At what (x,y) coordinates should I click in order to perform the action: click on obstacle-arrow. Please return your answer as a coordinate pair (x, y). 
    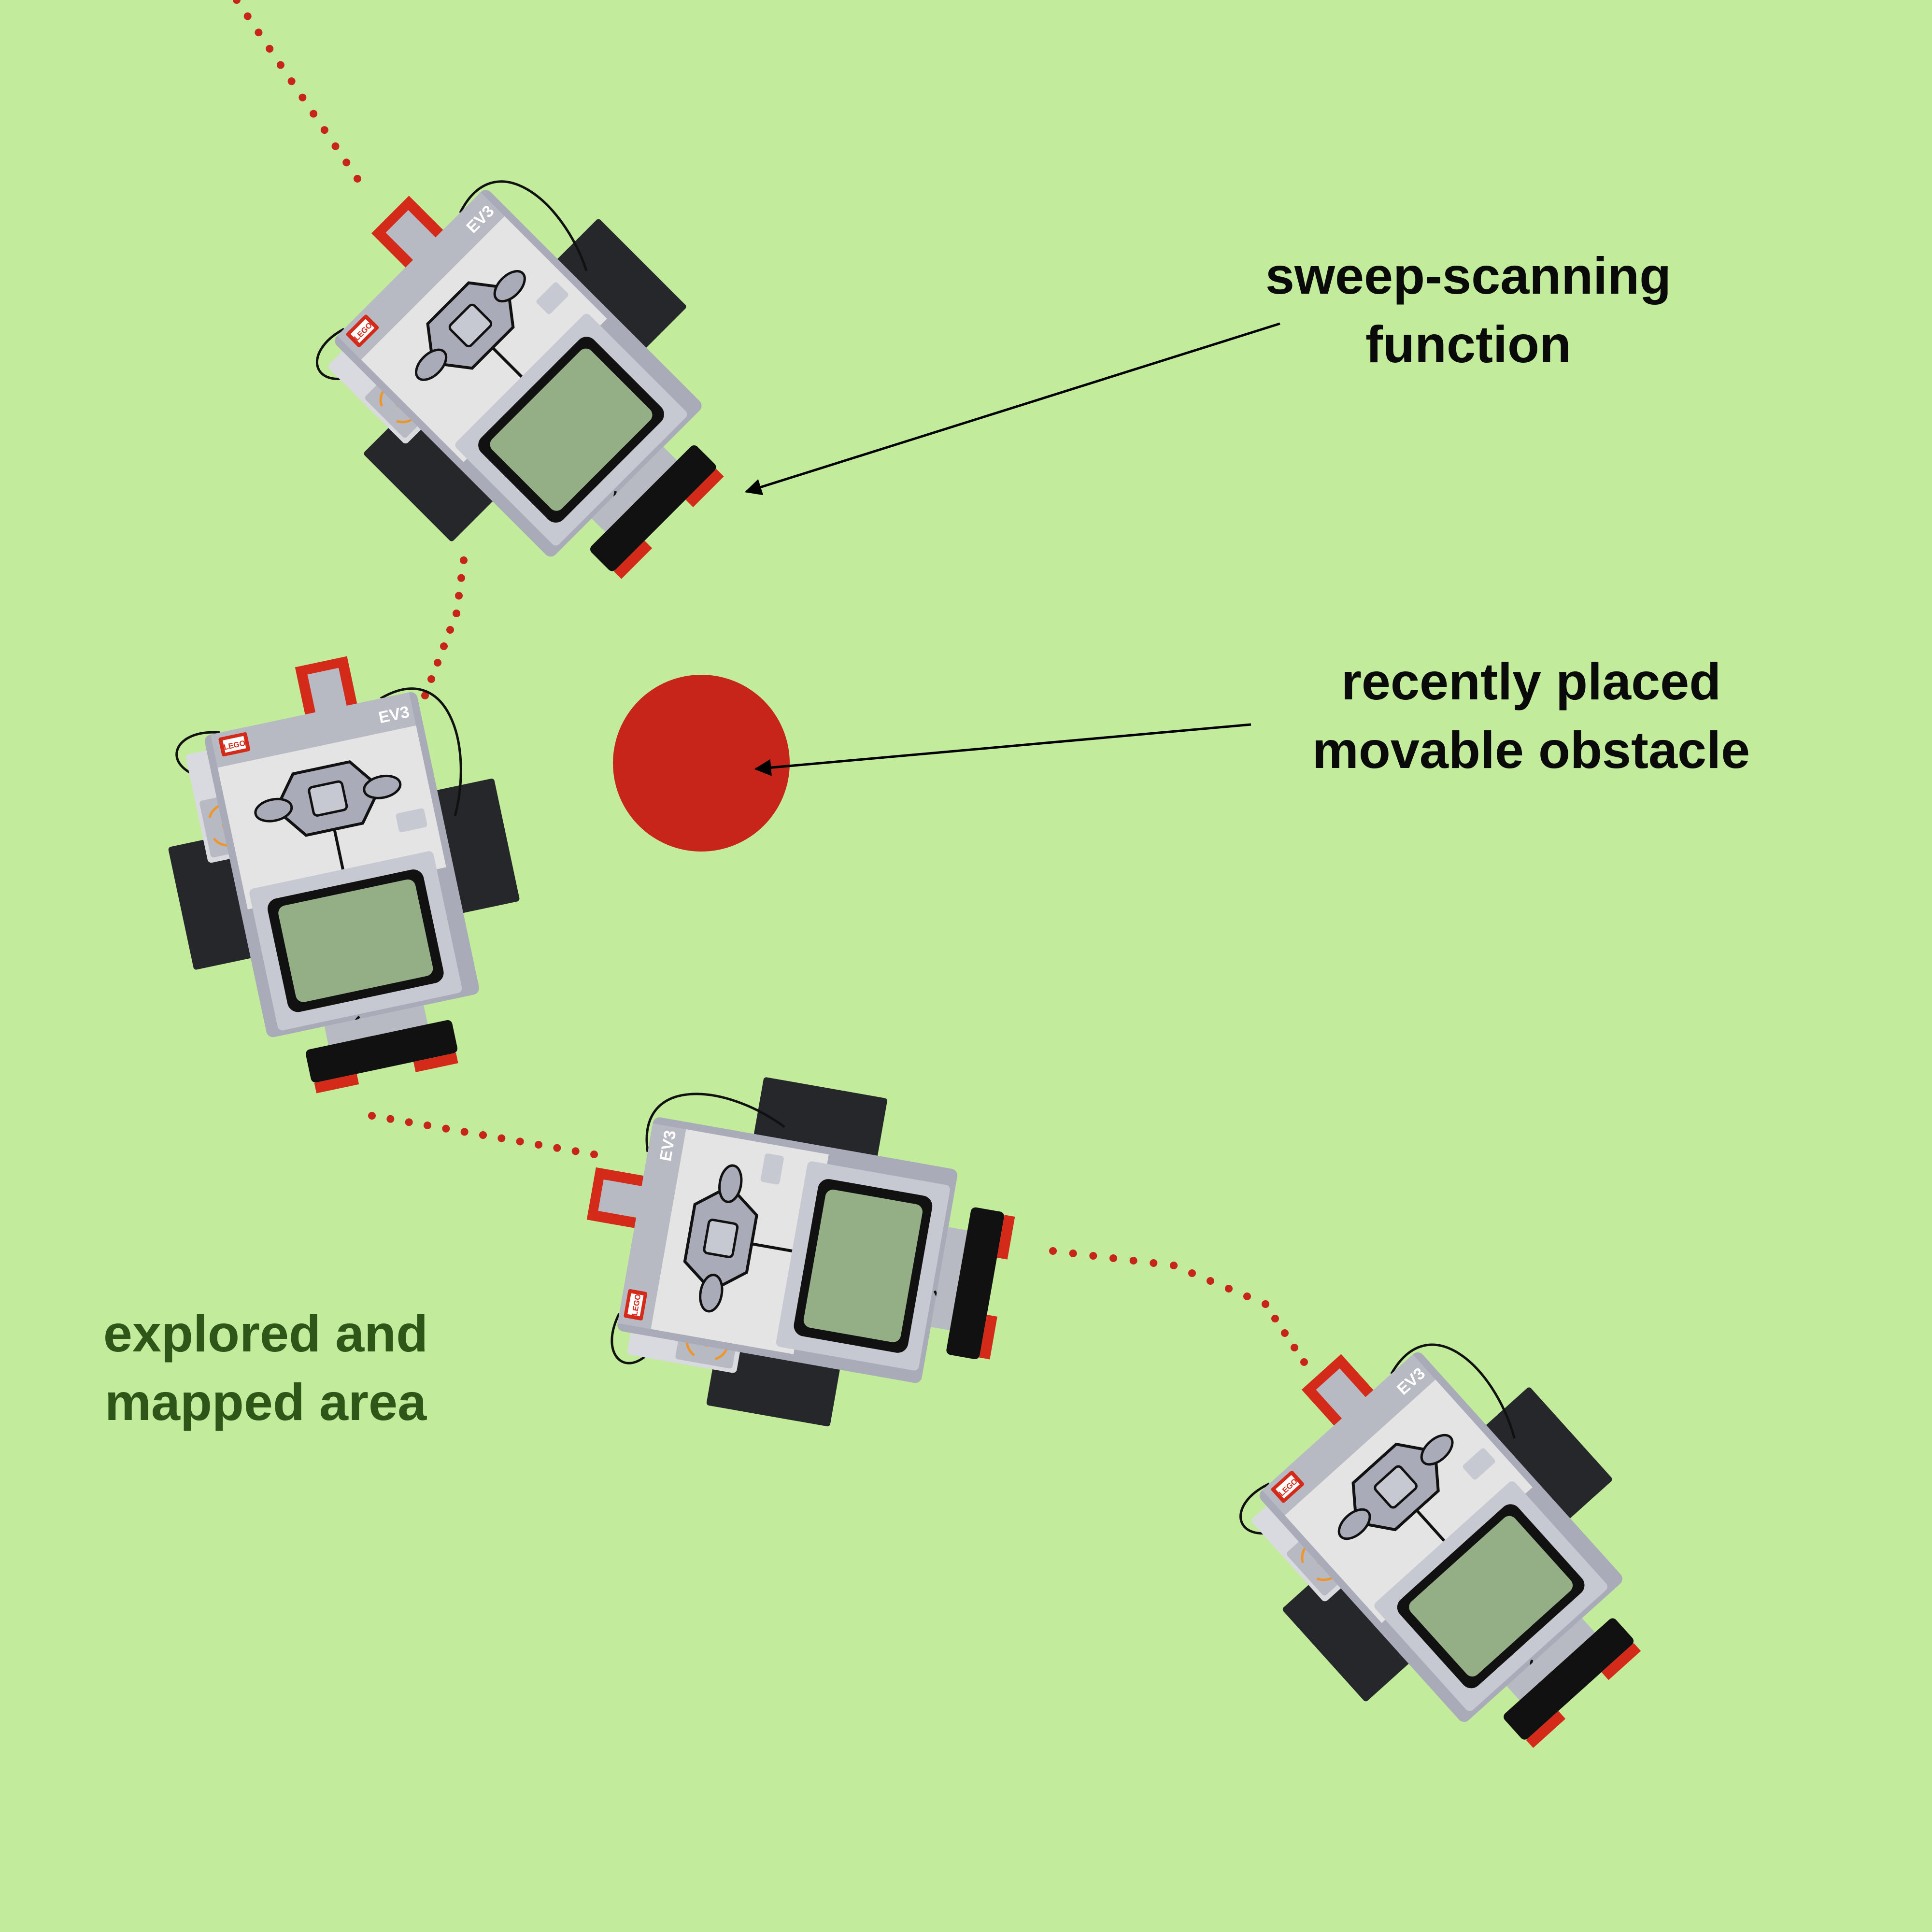
    Looking at the image, I should click on (1002, 749).